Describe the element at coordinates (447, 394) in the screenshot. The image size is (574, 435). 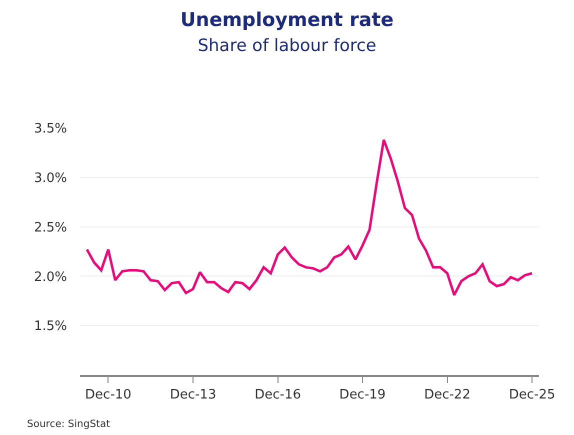
I see `x-tick-label: Dec-22` at that location.